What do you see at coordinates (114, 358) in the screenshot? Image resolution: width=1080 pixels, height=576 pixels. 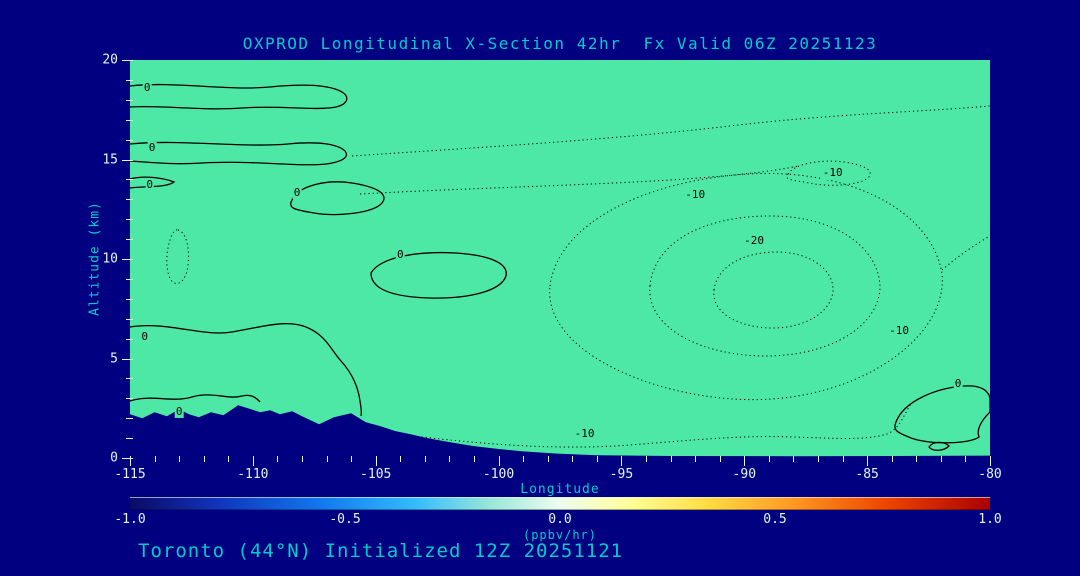 I see `y-tick-label: 5` at bounding box center [114, 358].